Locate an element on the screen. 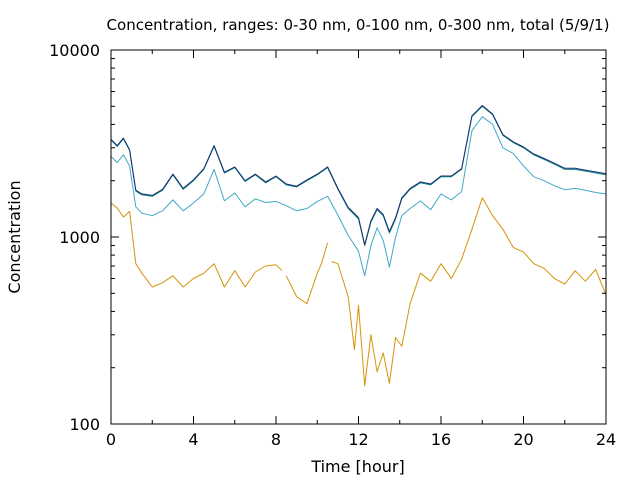 This screenshot has width=640, height=480. y-tick-label: 1000 is located at coordinates (79, 237).